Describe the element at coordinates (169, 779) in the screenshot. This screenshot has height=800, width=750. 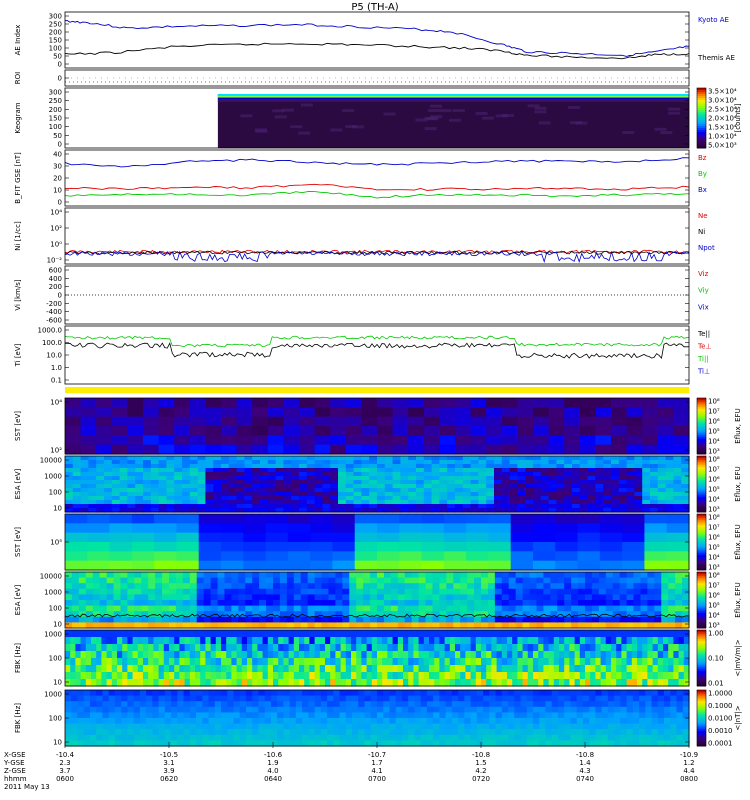
I see `xaxis-value: 0620` at that location.